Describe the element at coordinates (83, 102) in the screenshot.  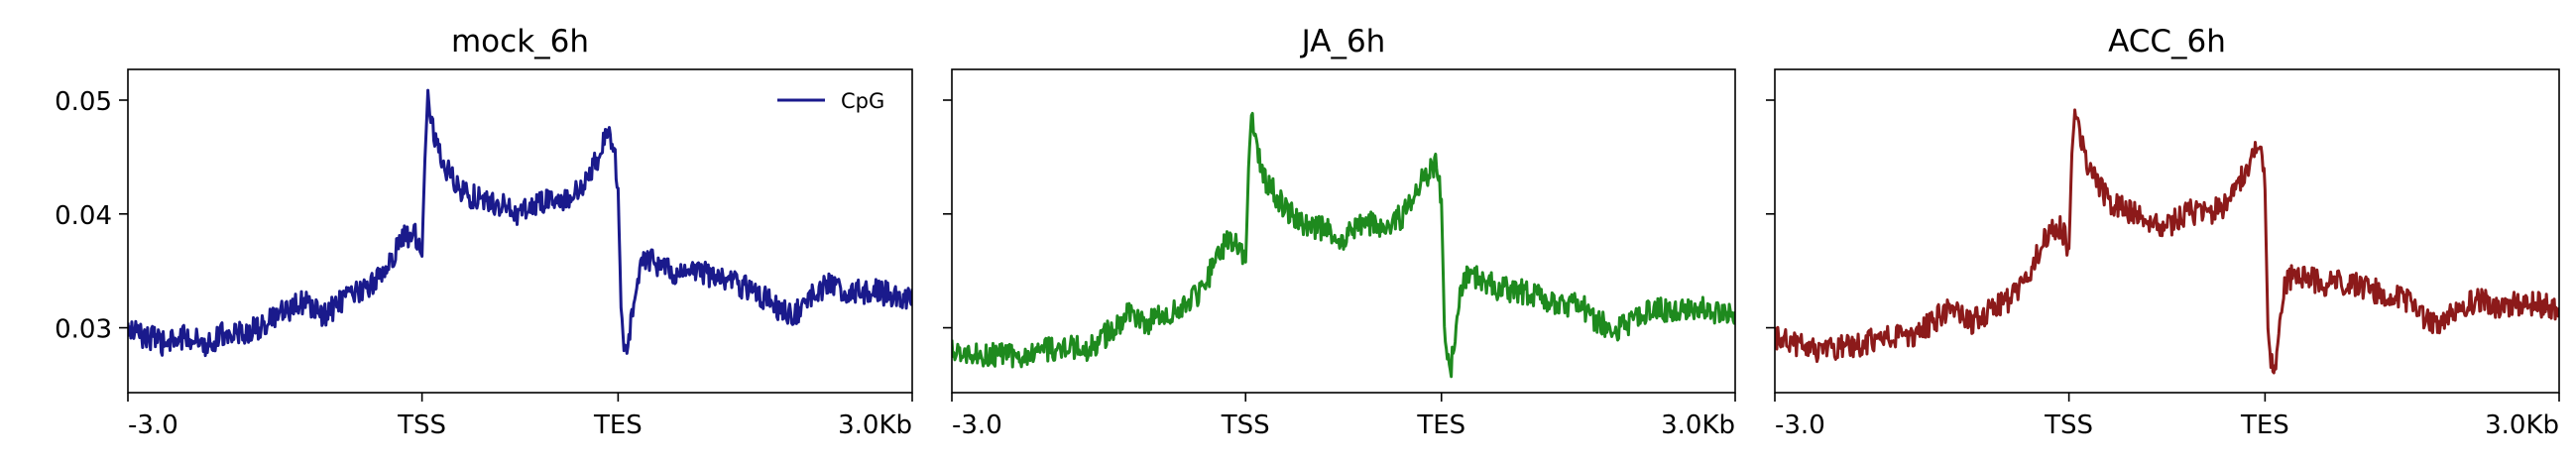
I see `y-tick-label: 0.05` at that location.